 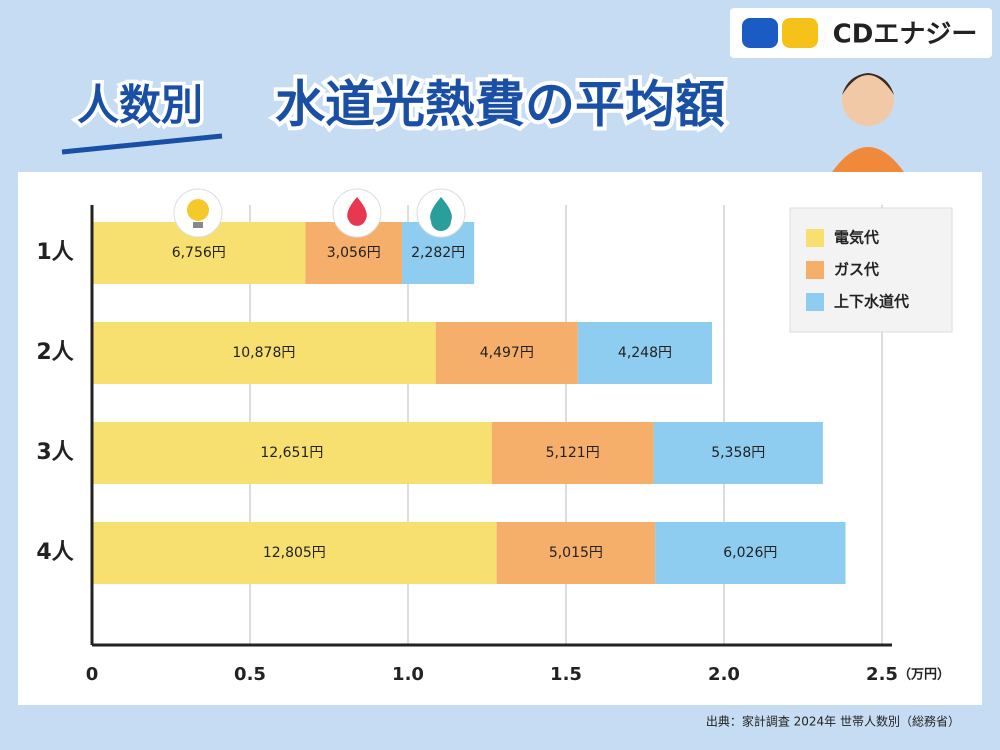 I want to click on x-tick-label: 2.5, so click(x=882, y=674).